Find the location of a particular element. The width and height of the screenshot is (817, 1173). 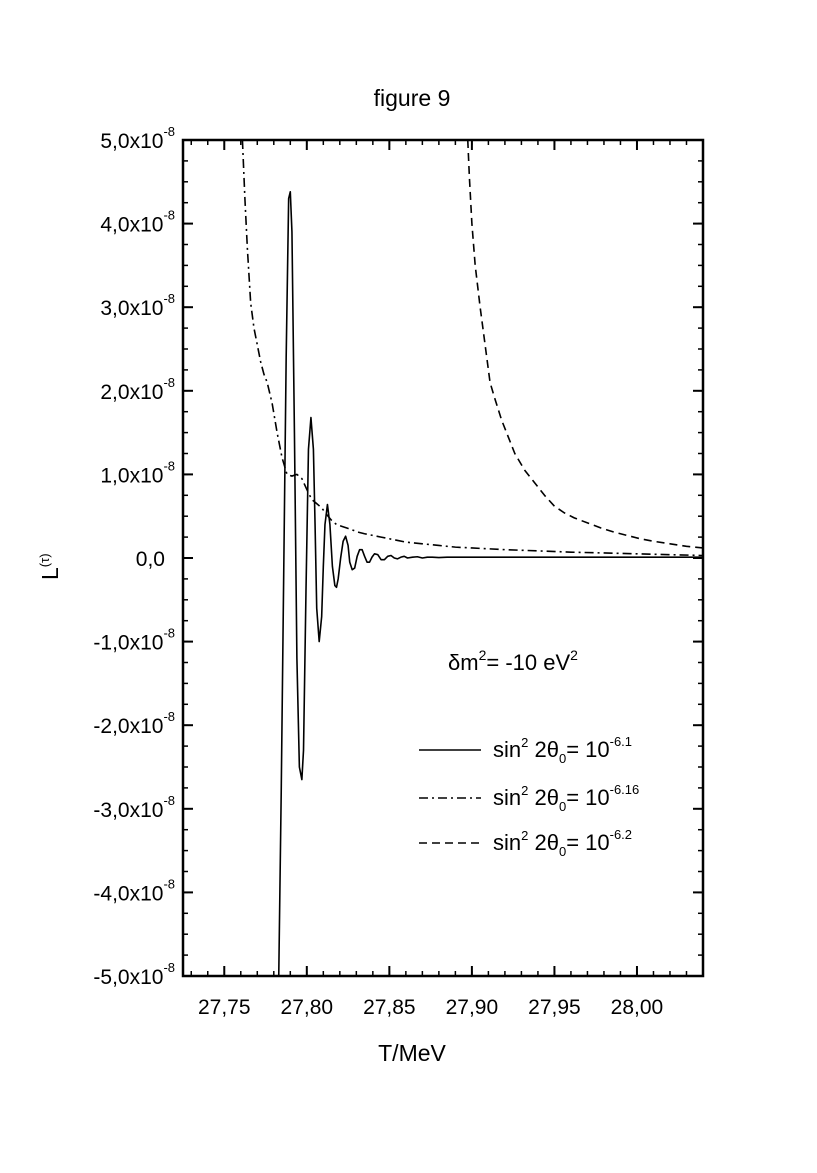

x-tick-label: 27,90 is located at coordinates (472, 1007).